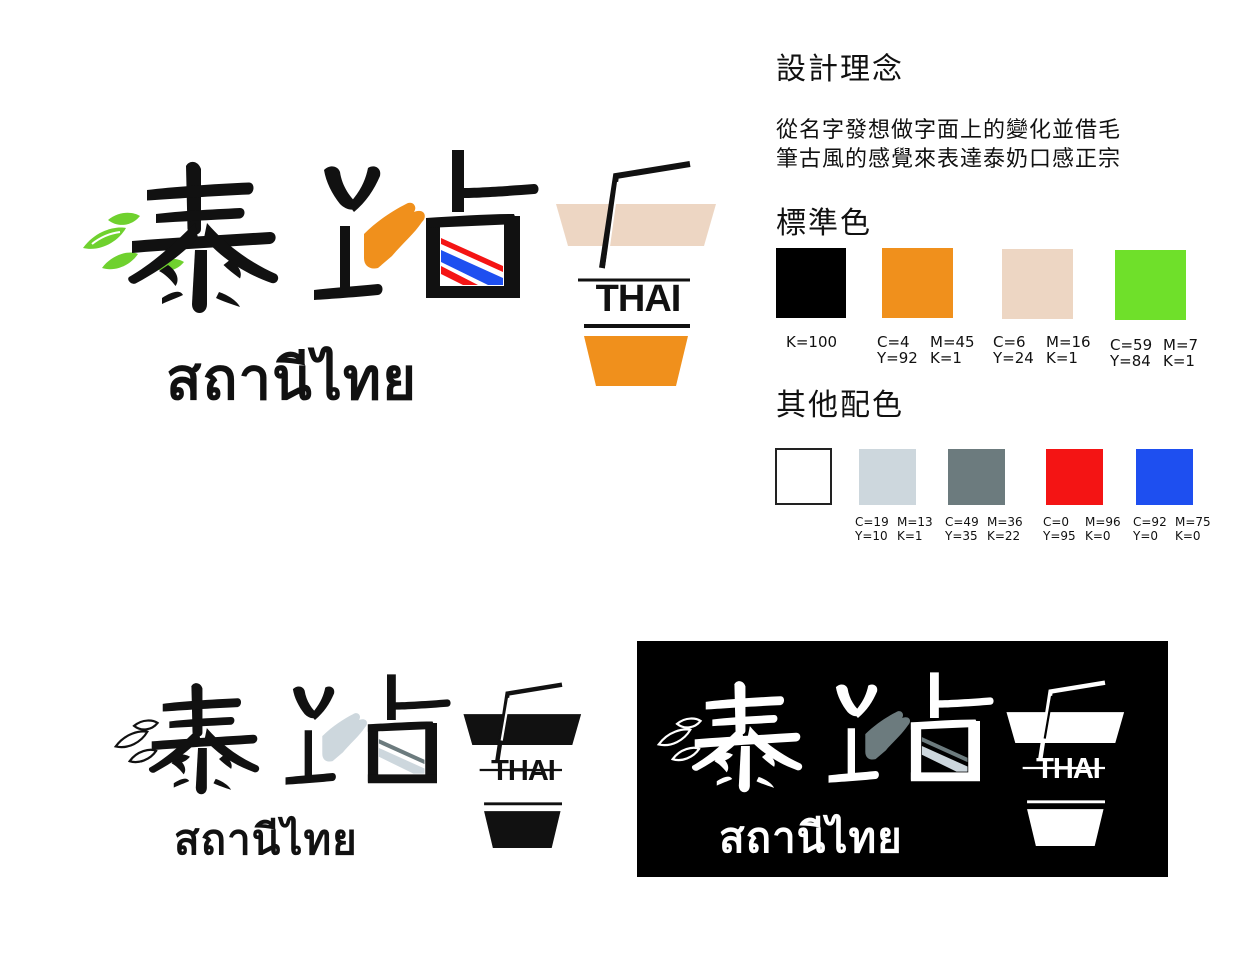 The width and height of the screenshot is (1240, 955). I want to click on logo-inverted-panel: THAI สถานีไทย, so click(902, 759).